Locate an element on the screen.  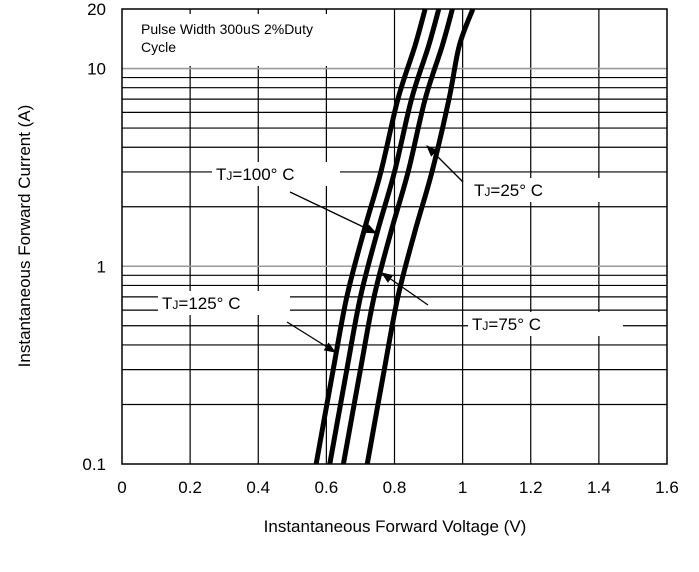
y-tick-labels: 0.1 1 10 20 is located at coordinates (94, 237).